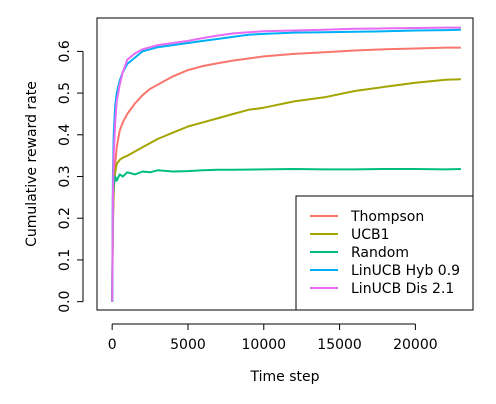 The width and height of the screenshot is (496, 404). What do you see at coordinates (65, 218) in the screenshot?
I see `y-tick-label: 0.2` at bounding box center [65, 218].